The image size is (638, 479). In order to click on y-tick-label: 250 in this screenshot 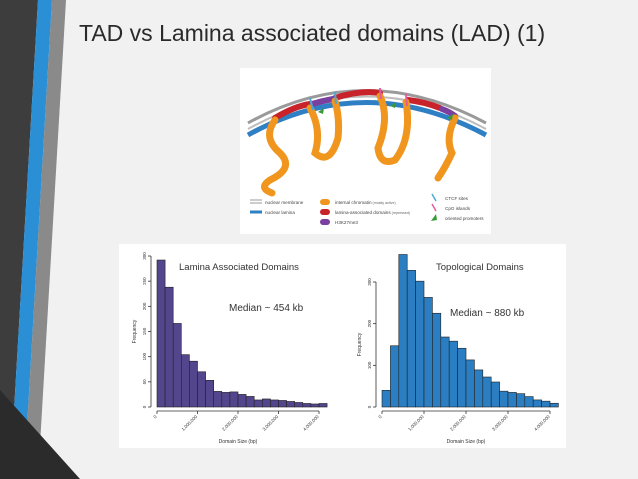, I will do `click(144, 281)`.